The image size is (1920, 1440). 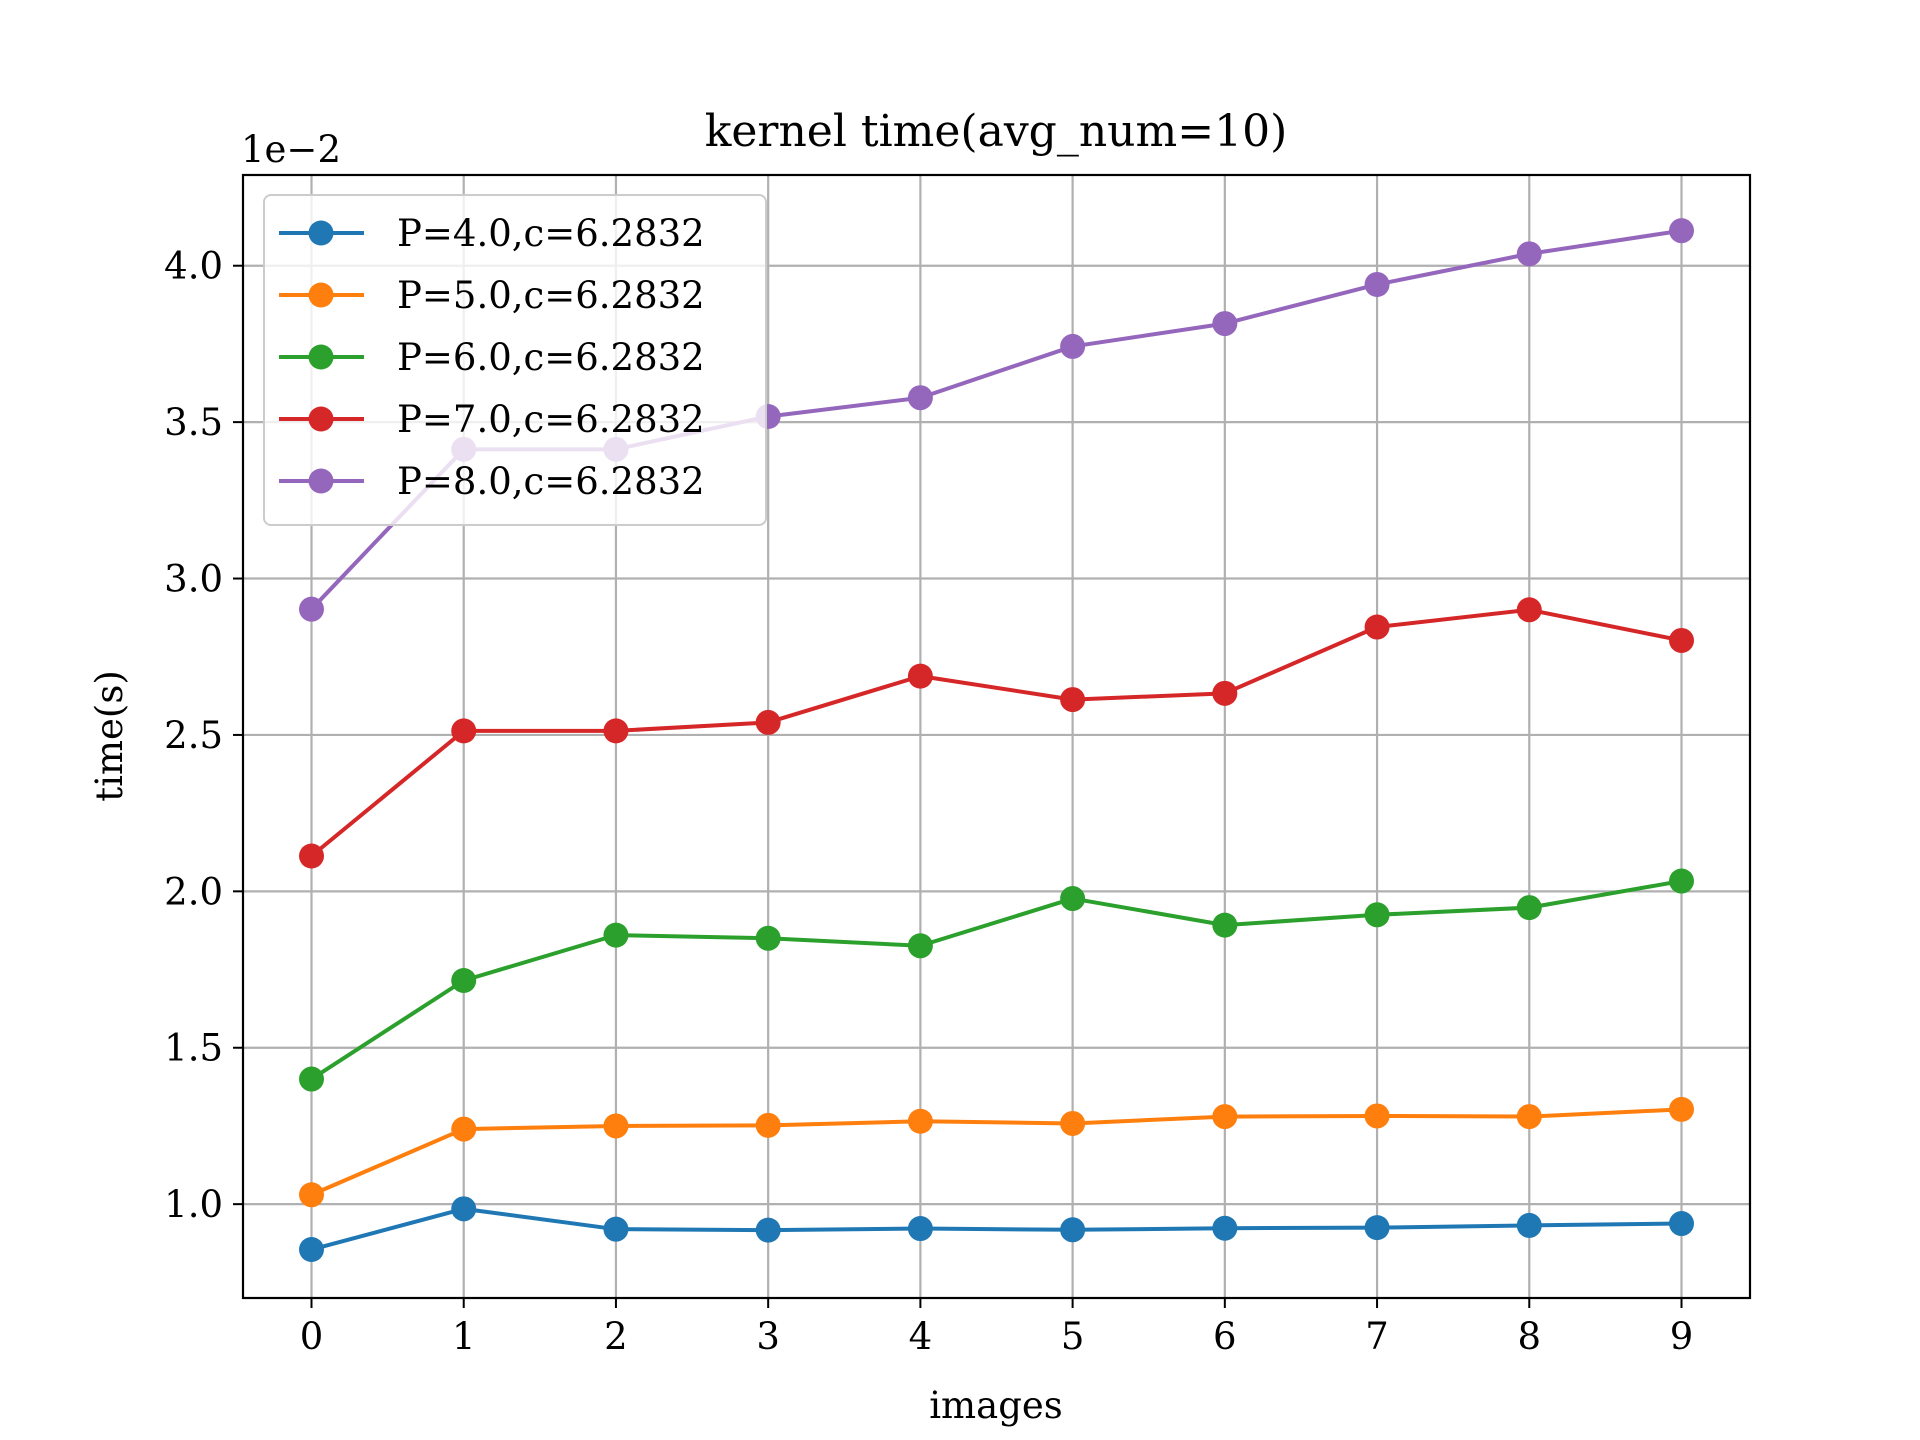 What do you see at coordinates (1530, 1336) in the screenshot?
I see `x-tick-label: 8` at bounding box center [1530, 1336].